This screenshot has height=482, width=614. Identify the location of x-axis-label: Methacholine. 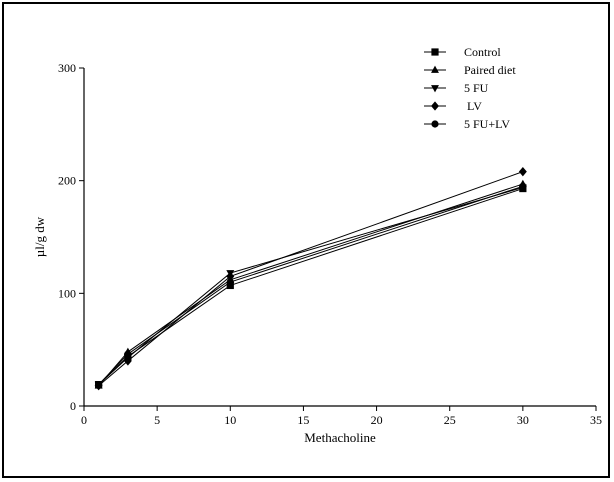
(340, 437).